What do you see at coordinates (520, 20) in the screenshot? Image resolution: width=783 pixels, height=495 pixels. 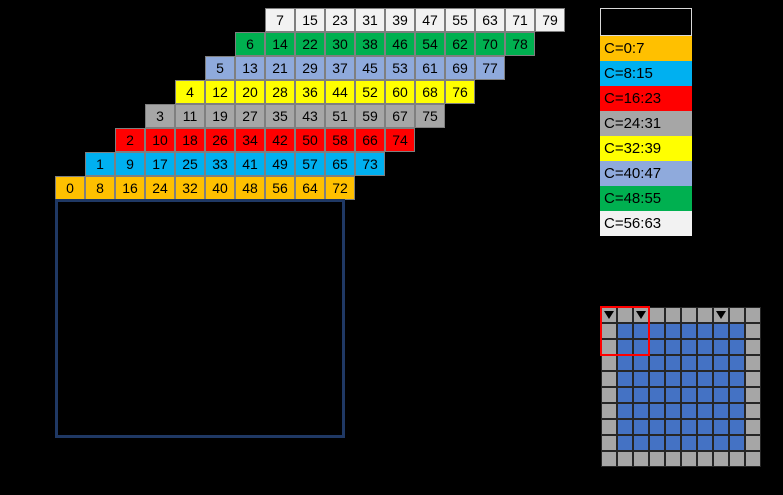 I see `grid-cell: 71` at bounding box center [520, 20].